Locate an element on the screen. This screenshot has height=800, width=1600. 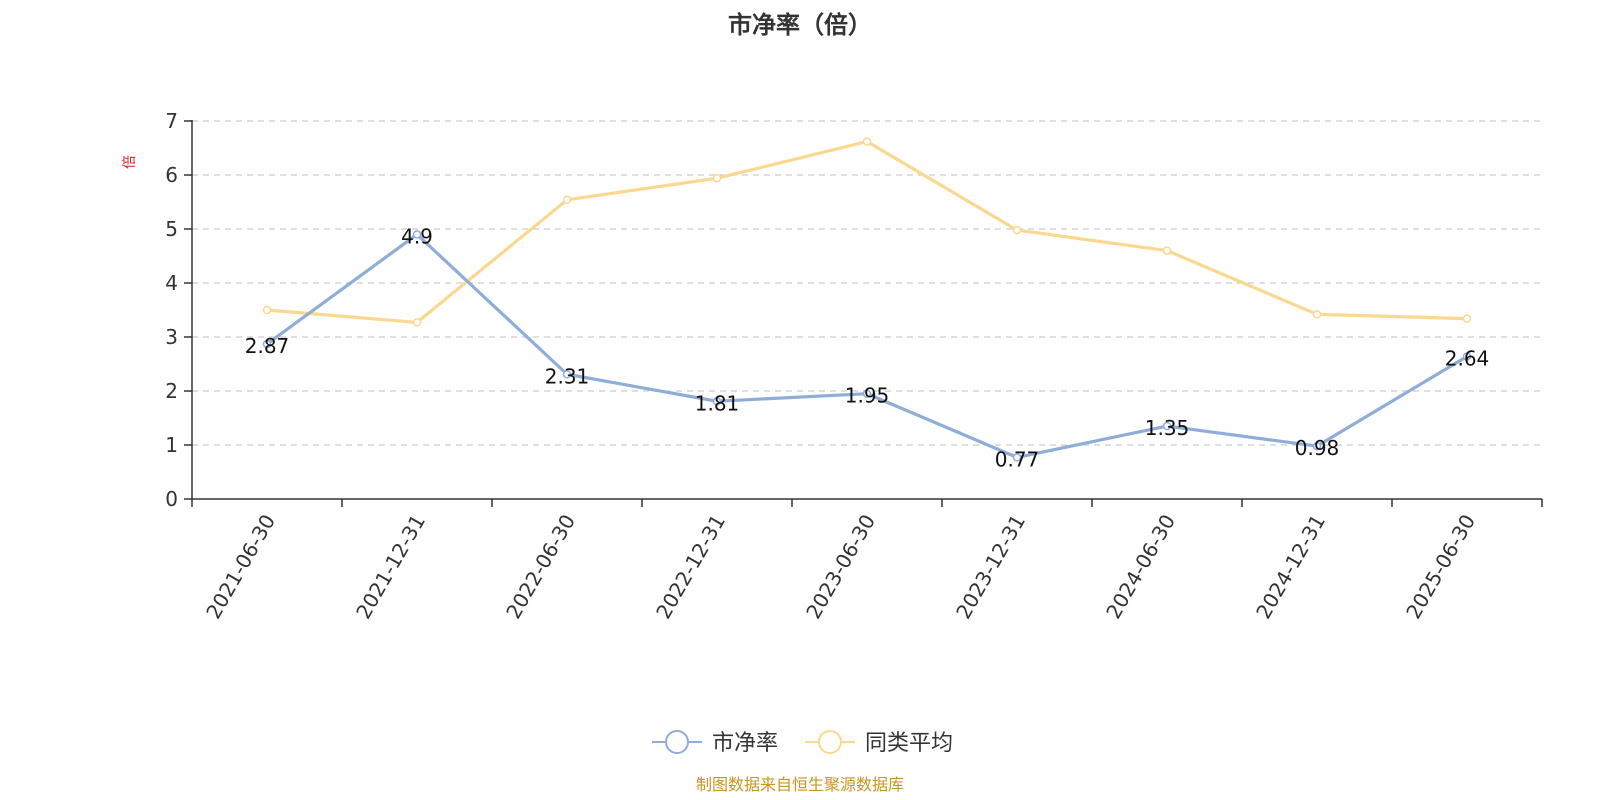
x-tick-label: 2022-12-31 is located at coordinates (690, 566).